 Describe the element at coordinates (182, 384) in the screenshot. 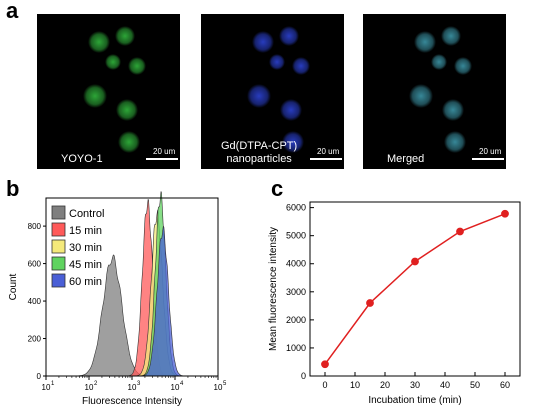

I see `x-tick-exponent: 4` at that location.